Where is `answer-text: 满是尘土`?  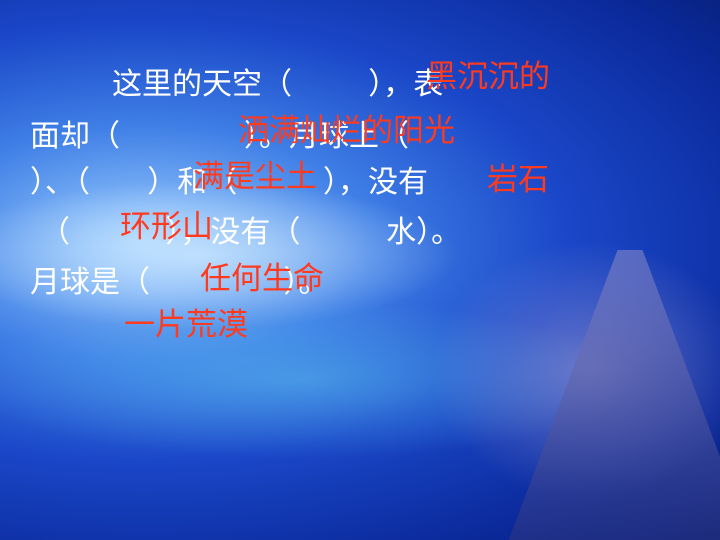 answer-text: 满是尘土 is located at coordinates (255, 177).